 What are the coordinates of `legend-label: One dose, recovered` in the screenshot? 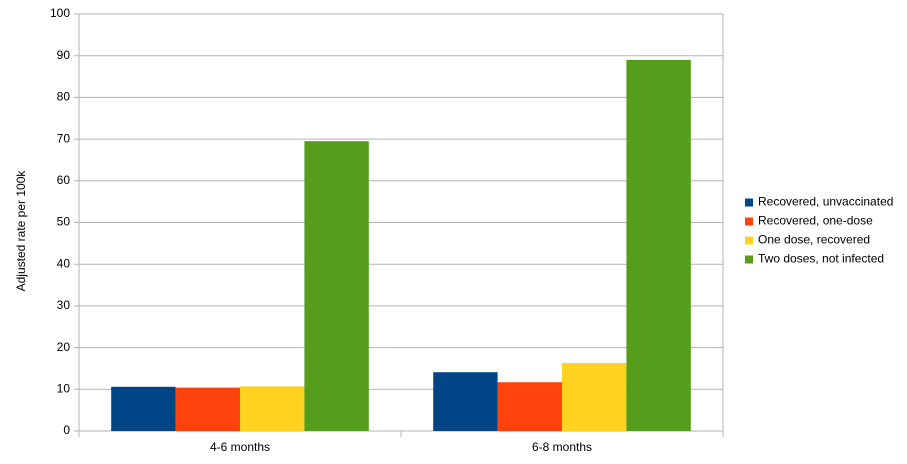 It's located at (814, 240).